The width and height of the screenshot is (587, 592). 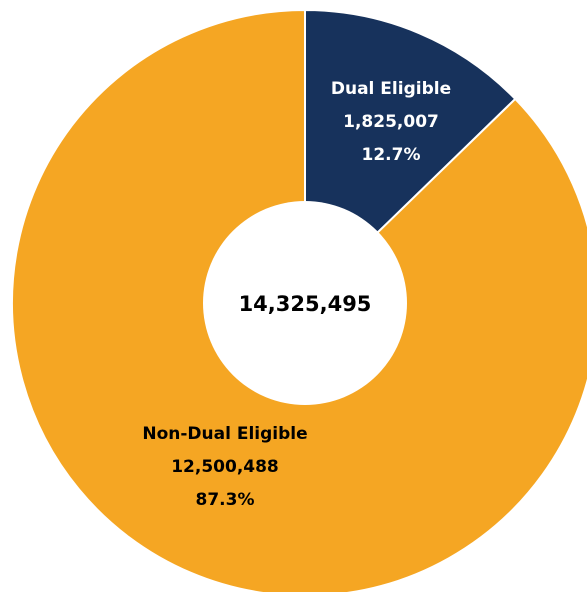 What do you see at coordinates (391, 89) in the screenshot?
I see `slice-name-label: Dual Eligible` at bounding box center [391, 89].